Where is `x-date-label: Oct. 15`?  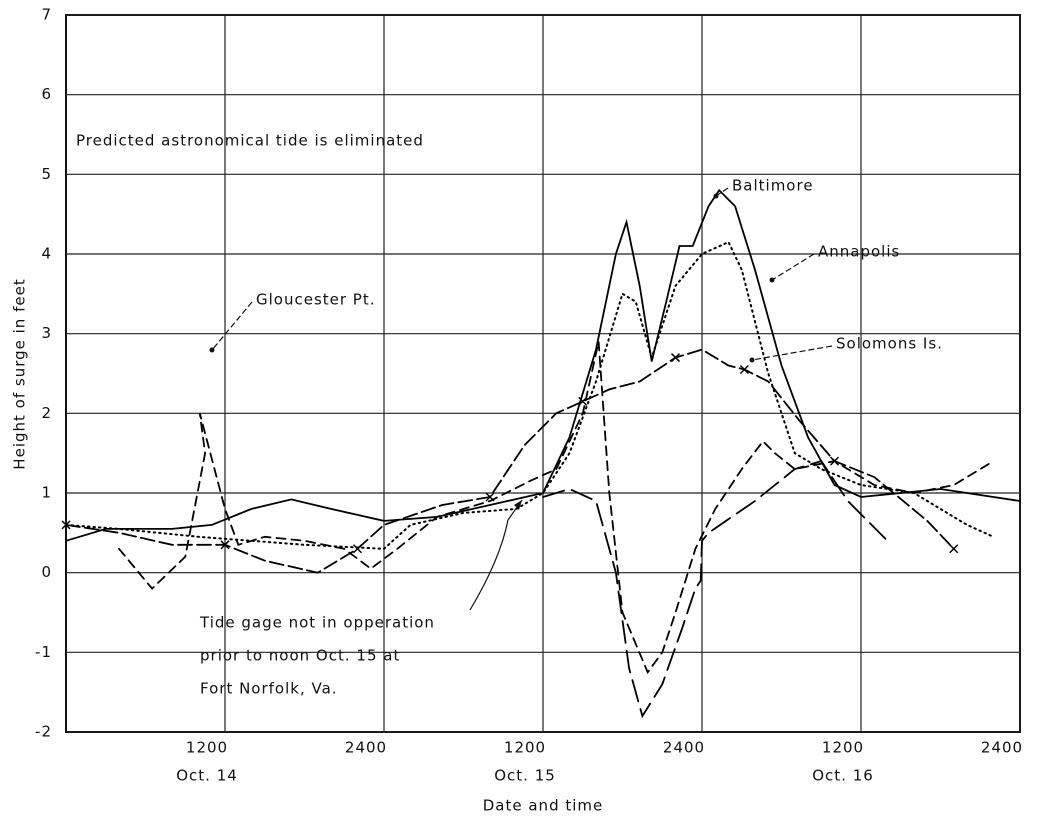
x-date-label: Oct. 15 is located at coordinates (525, 776).